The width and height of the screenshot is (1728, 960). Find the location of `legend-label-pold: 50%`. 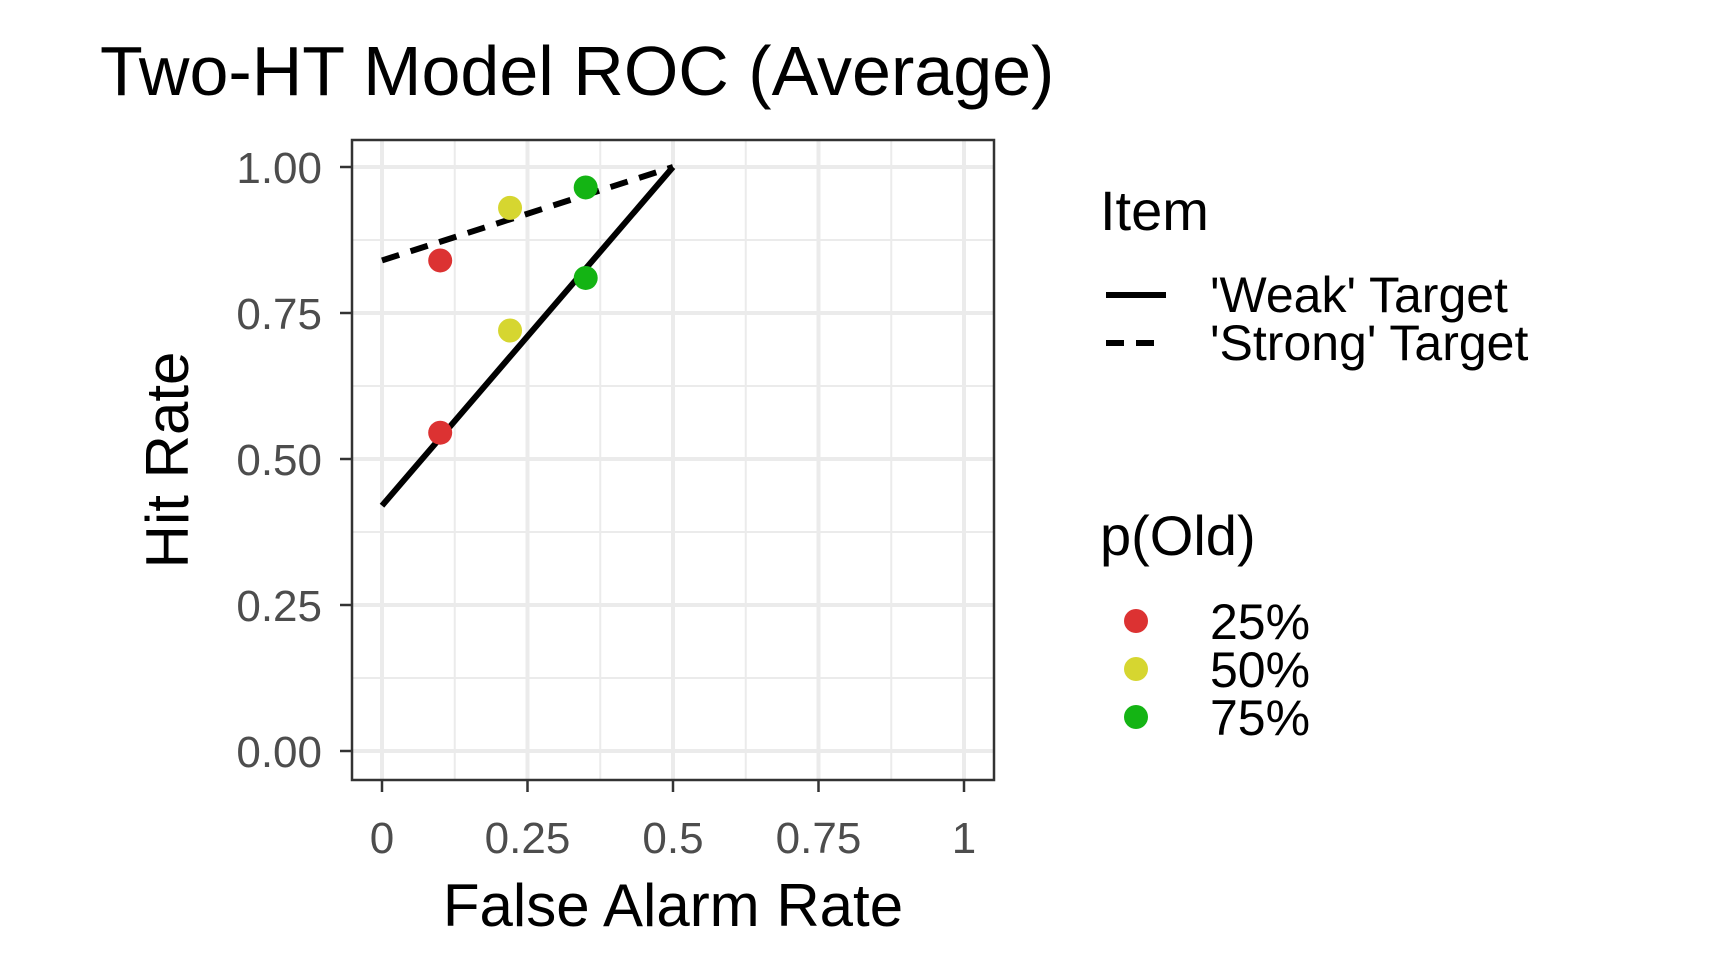

legend-label-pold: 50% is located at coordinates (1260, 670).